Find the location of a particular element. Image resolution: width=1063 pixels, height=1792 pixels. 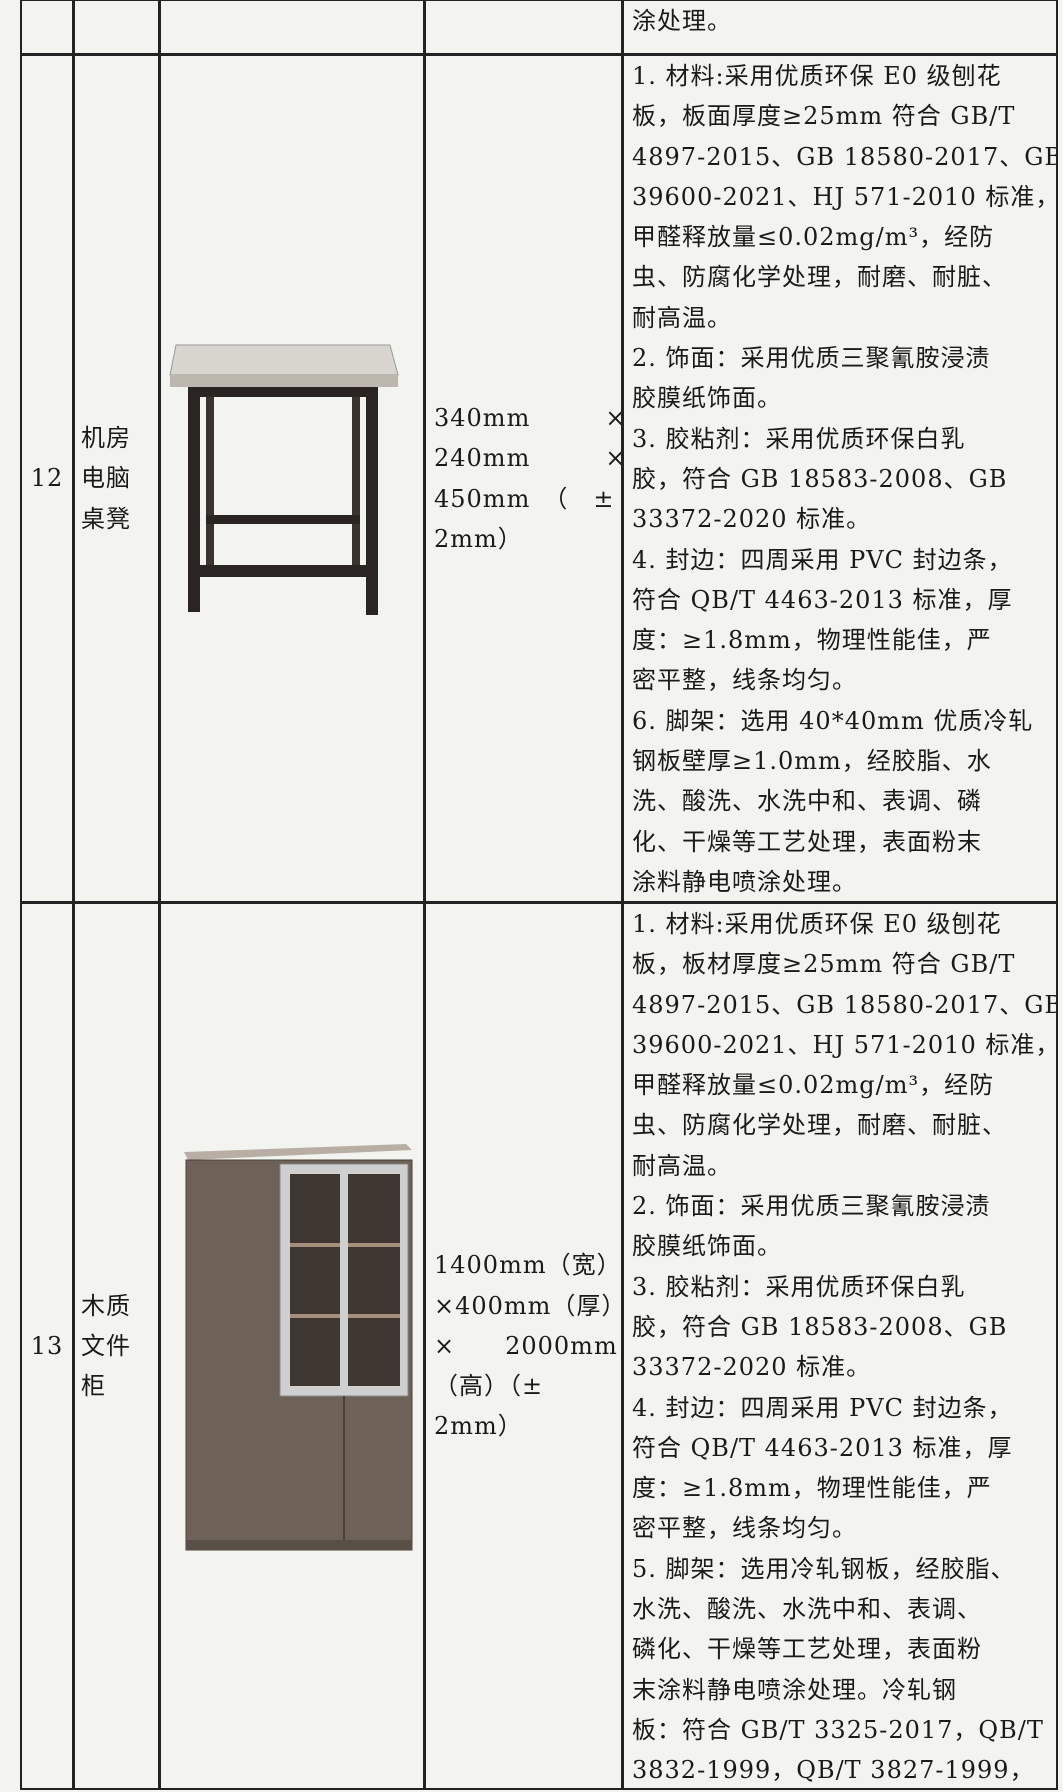

description-line: 化、干燥等工艺处理，表面粉末 is located at coordinates (807, 841).